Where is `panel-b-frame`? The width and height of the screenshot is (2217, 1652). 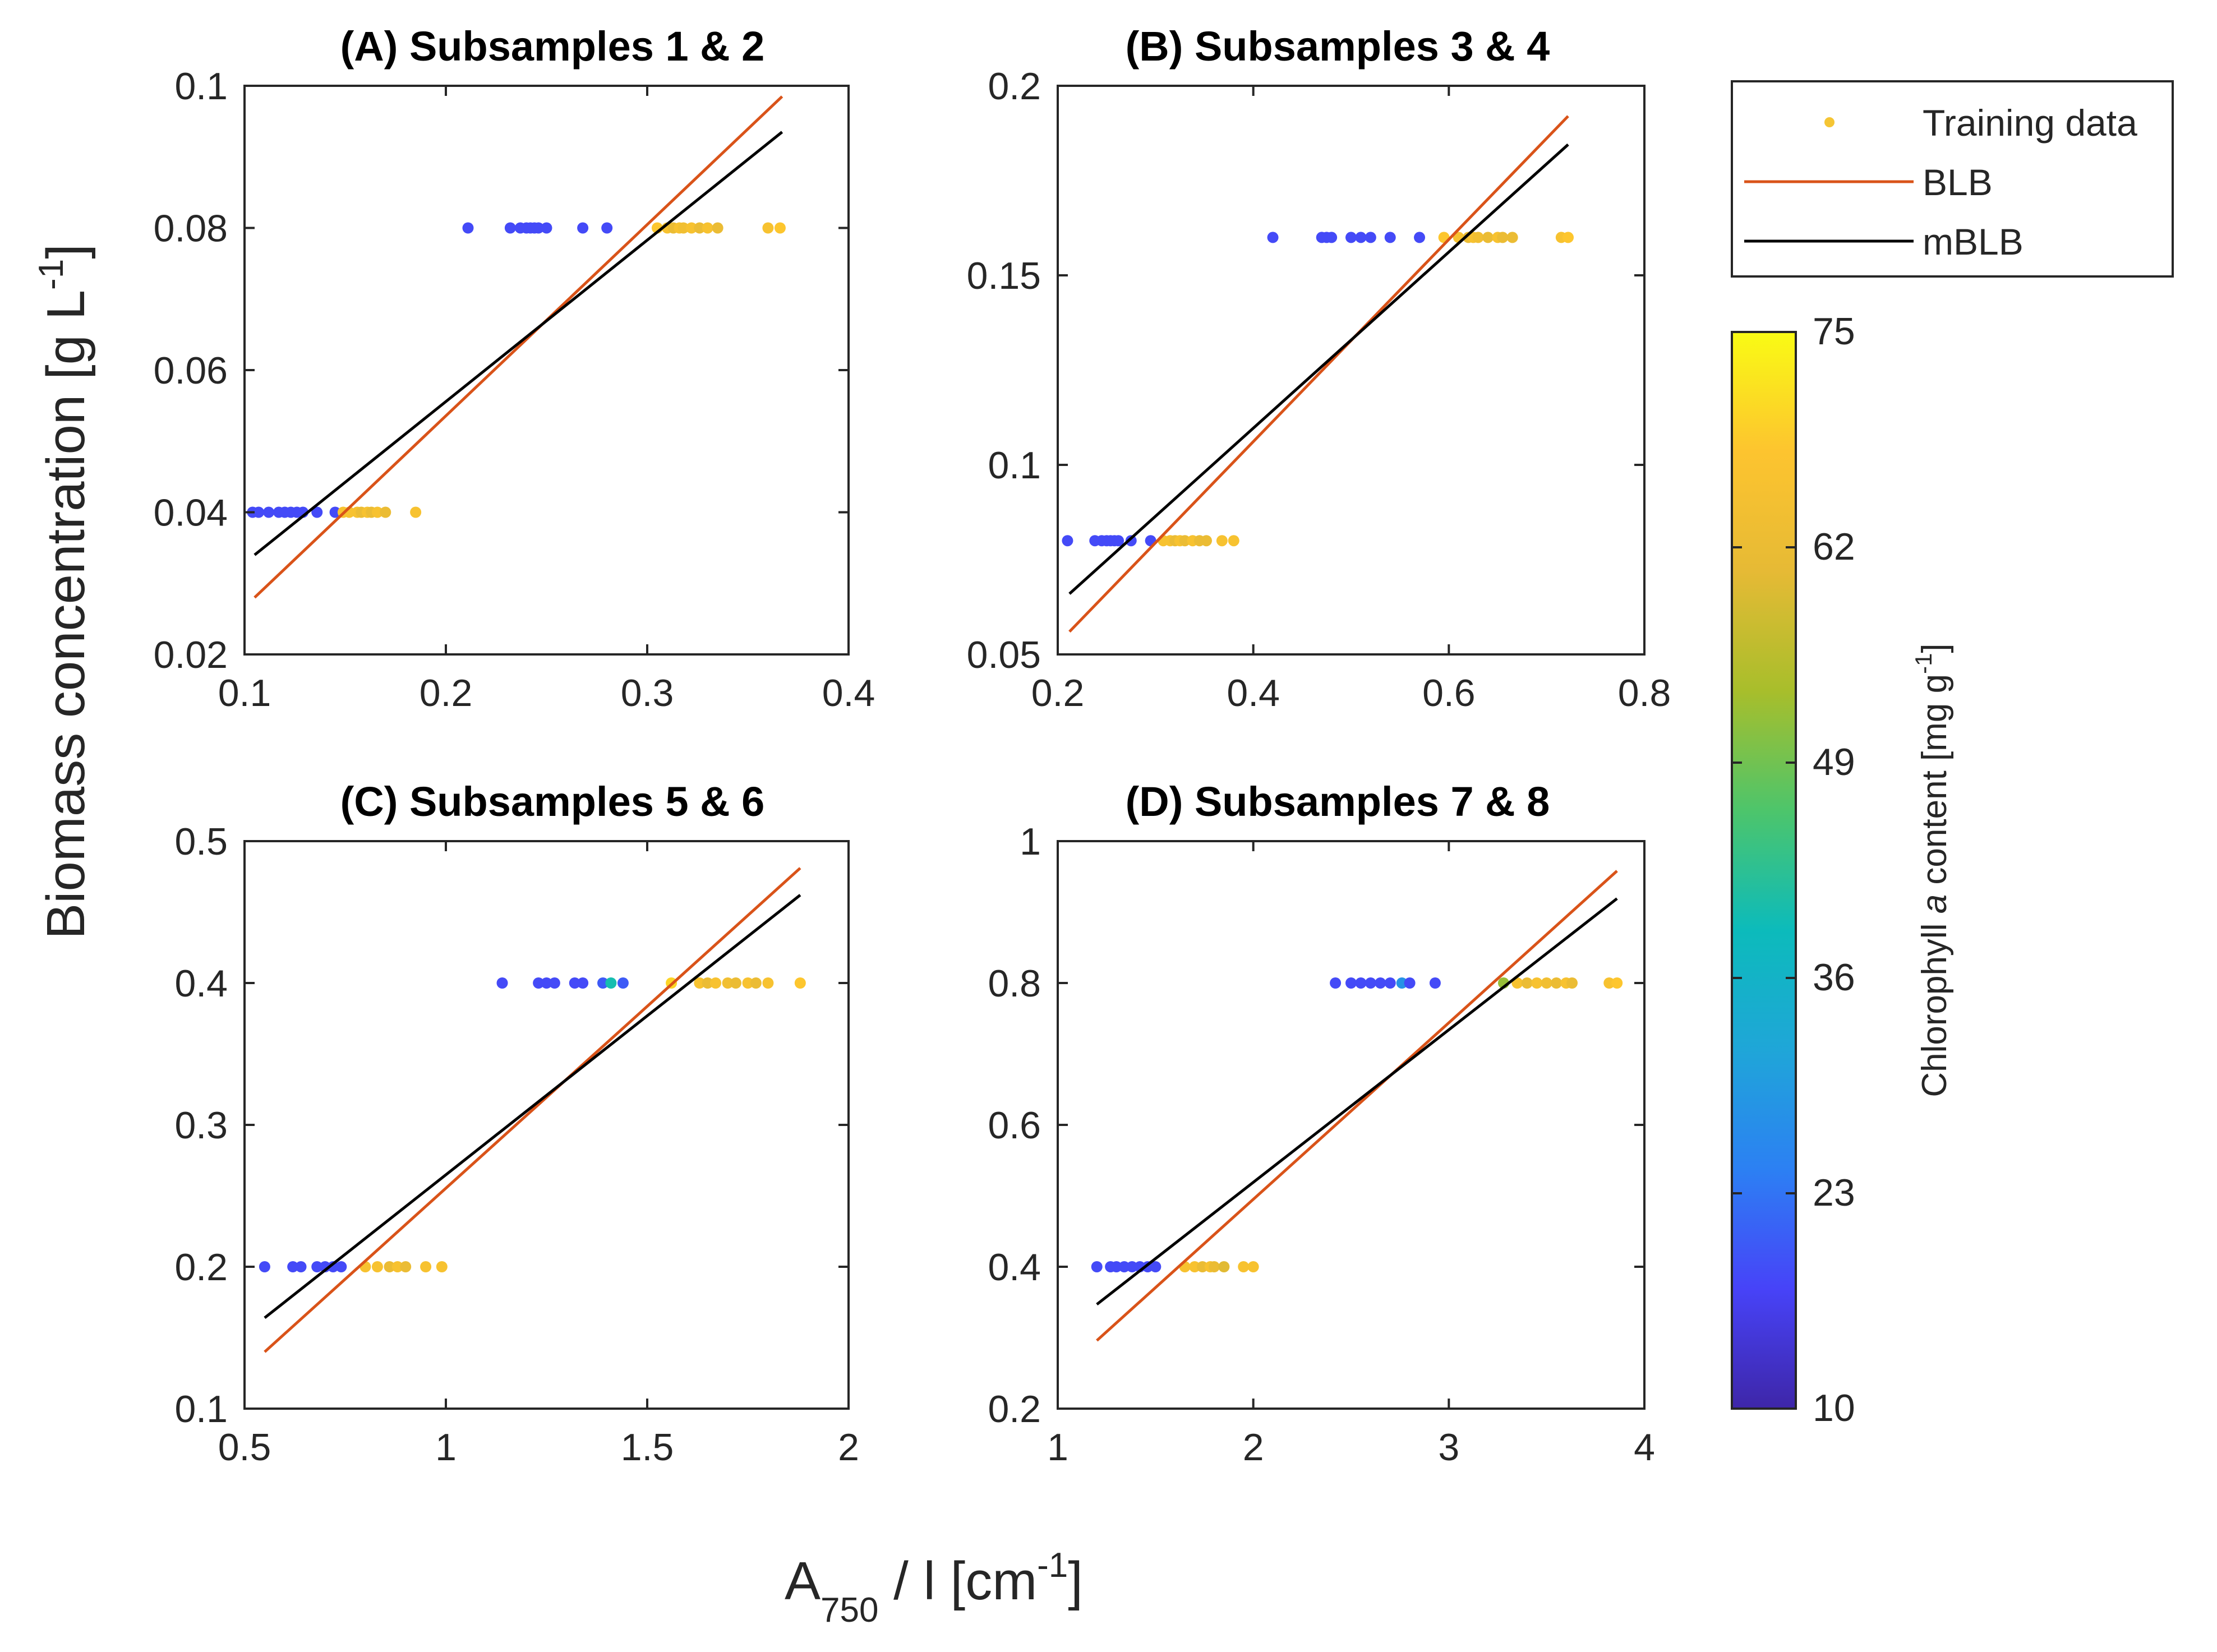 panel-b-frame is located at coordinates (1352, 370).